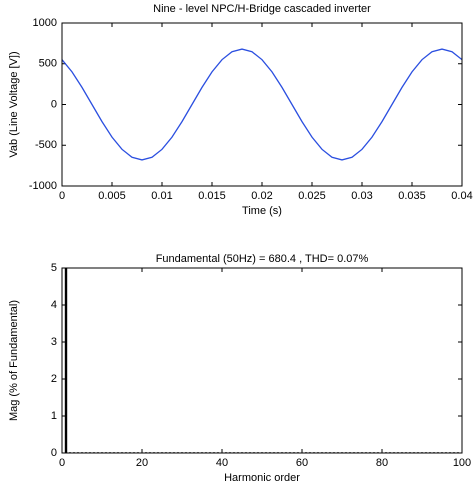 The height and width of the screenshot is (481, 474). What do you see at coordinates (112, 196) in the screenshot?
I see `x-tick-label: 0.005` at bounding box center [112, 196].